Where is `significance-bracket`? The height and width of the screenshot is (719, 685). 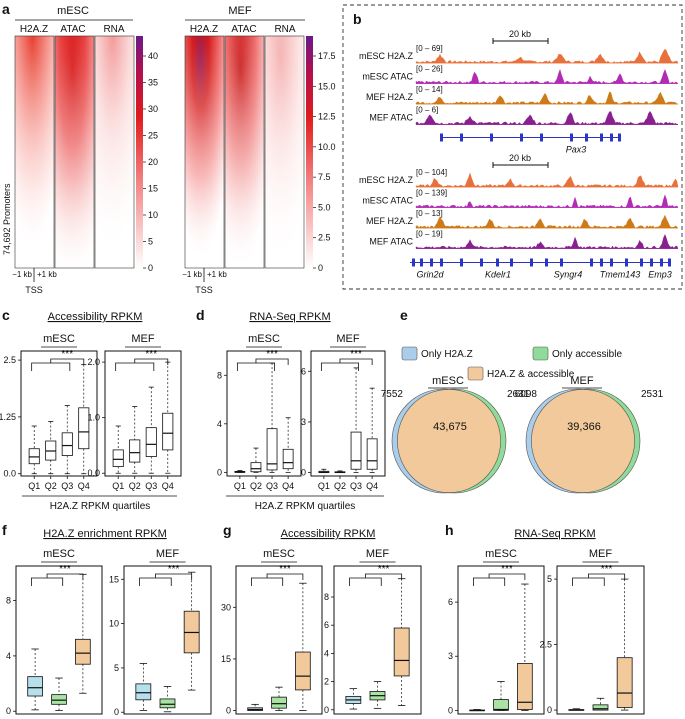
significance-bracket is located at coordinates (272, 361).